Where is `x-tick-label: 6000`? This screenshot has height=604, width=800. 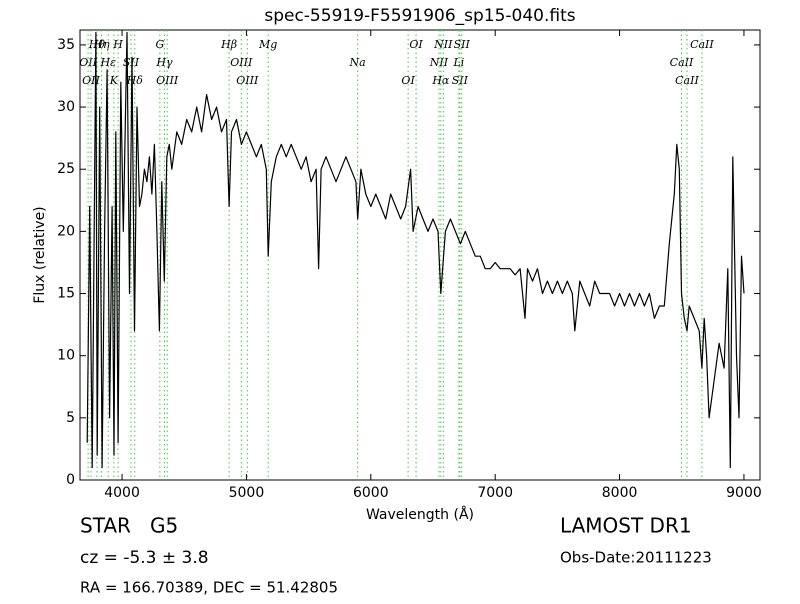 x-tick-label: 6000 is located at coordinates (371, 493).